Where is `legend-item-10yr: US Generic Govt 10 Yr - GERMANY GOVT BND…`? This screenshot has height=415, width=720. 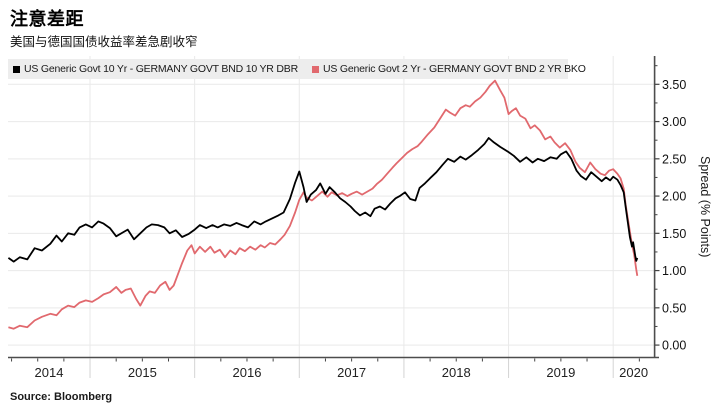 legend-item-10yr: US Generic Govt 10 Yr - GERMANY GOVT BND… is located at coordinates (155, 69).